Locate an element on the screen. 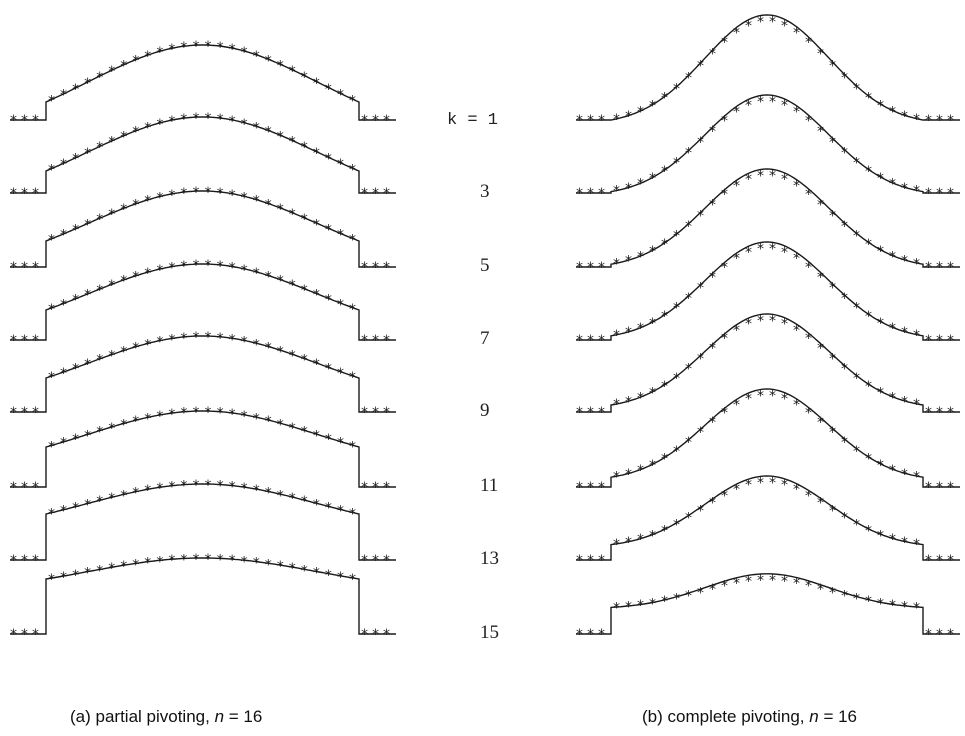 The width and height of the screenshot is (965, 736). marker-k7-4: * is located at coordinates (628, 333).